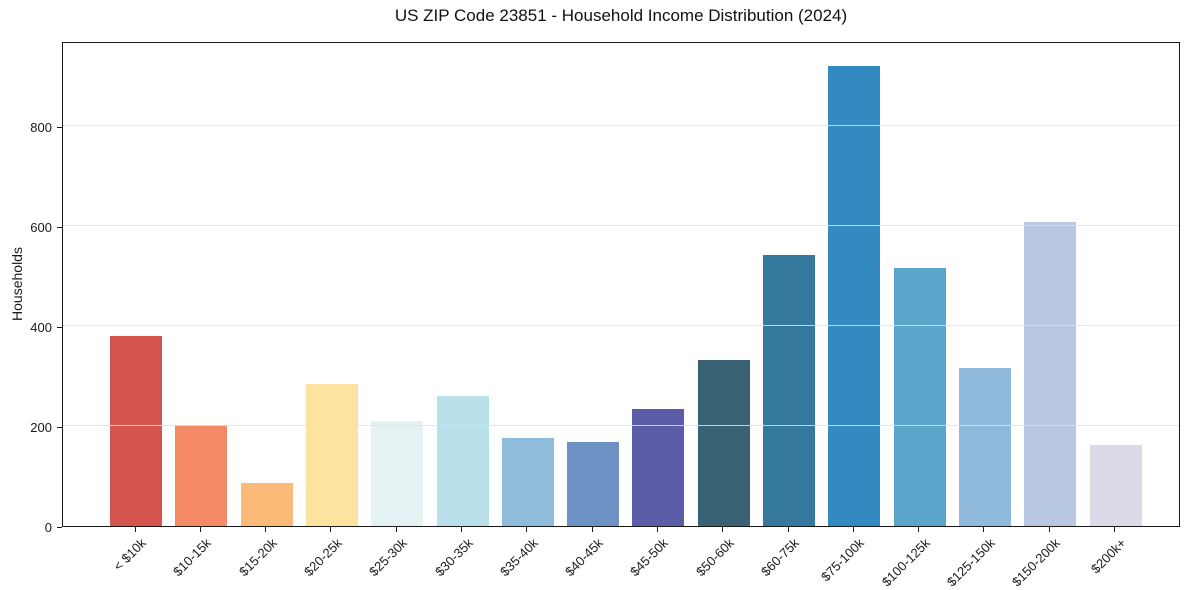 This screenshot has width=1189, height=590. I want to click on bar-$60-75k, so click(789, 390).